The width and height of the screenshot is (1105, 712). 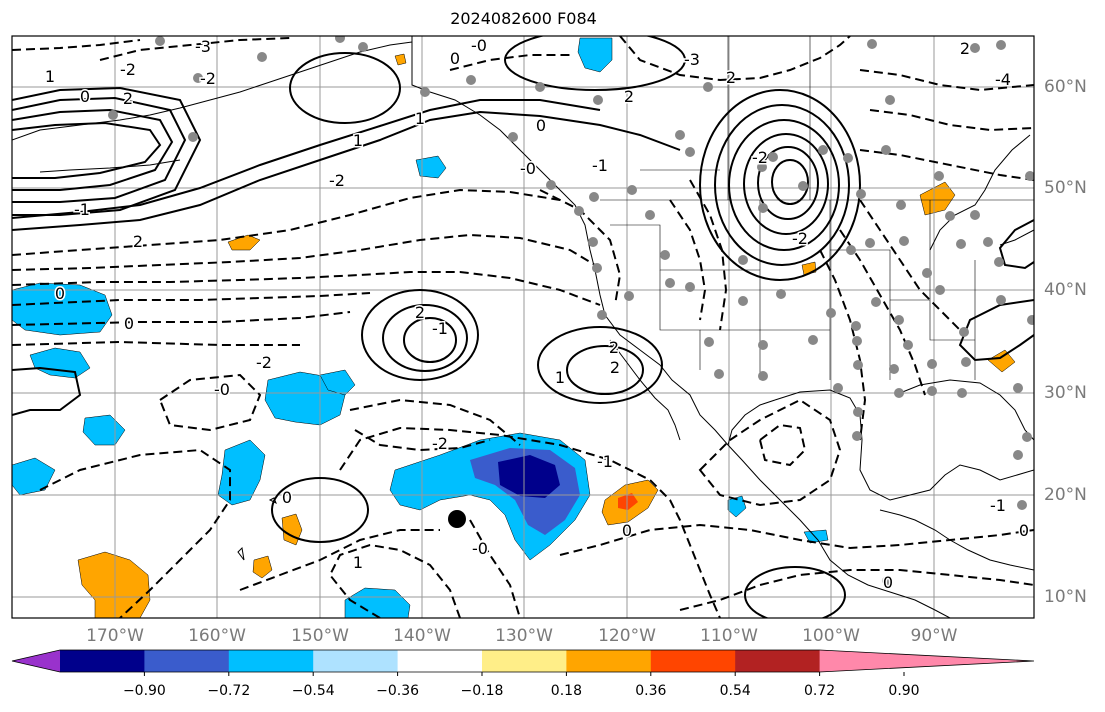 I want to click on colorbar-tick-label: 0.36, so click(x=651, y=691).